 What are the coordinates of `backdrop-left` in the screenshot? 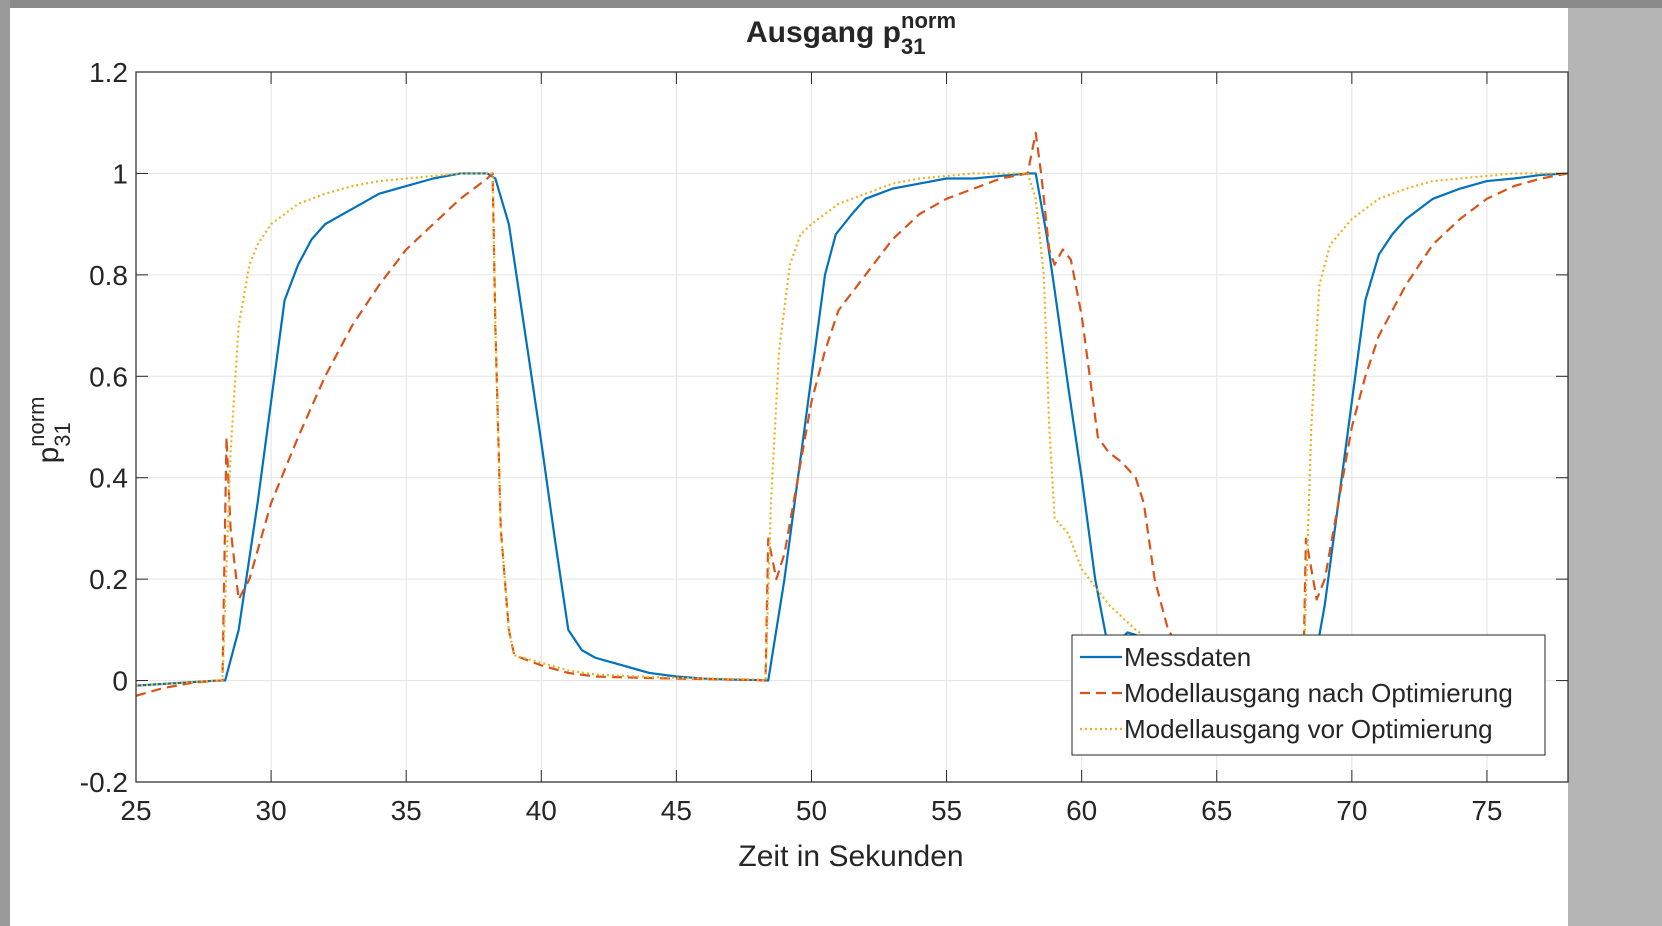 It's located at (5, 463).